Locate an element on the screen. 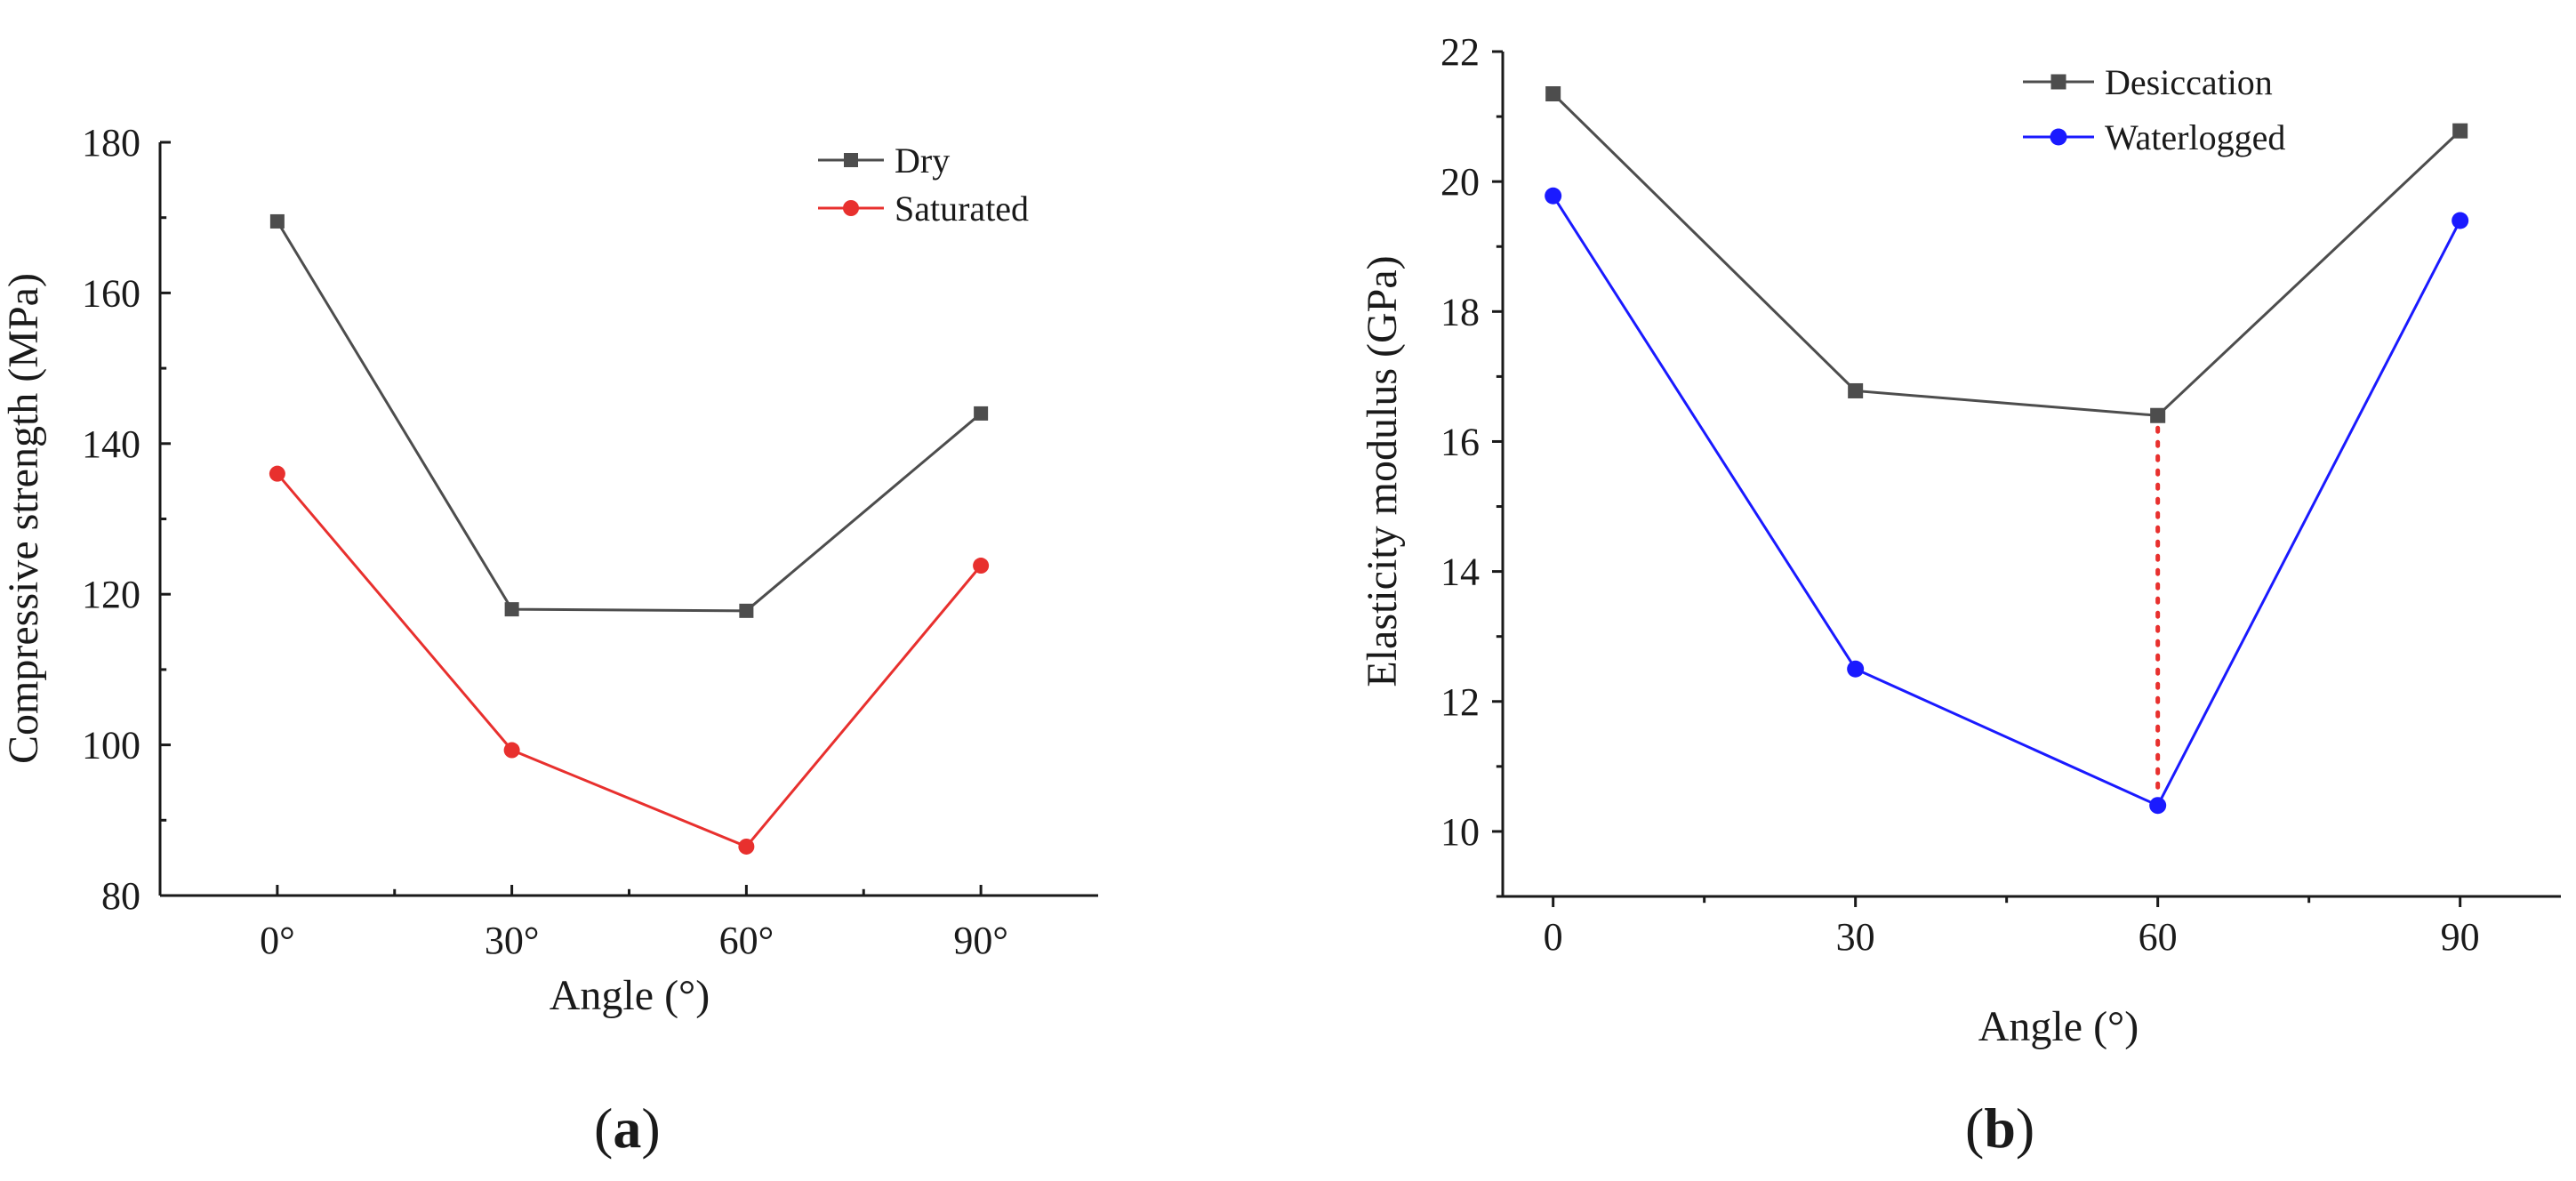  legend-label-dry: Dry is located at coordinates (922, 161).